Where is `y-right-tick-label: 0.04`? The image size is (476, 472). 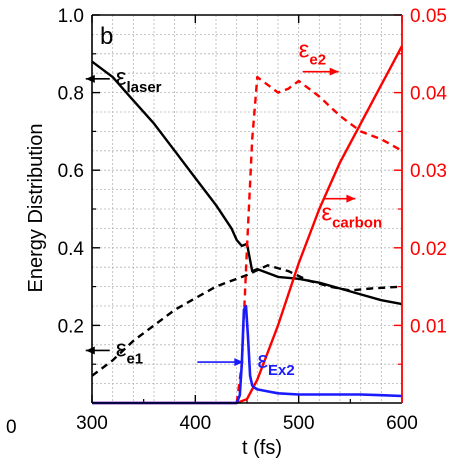 y-right-tick-label: 0.04 is located at coordinates (428, 94).